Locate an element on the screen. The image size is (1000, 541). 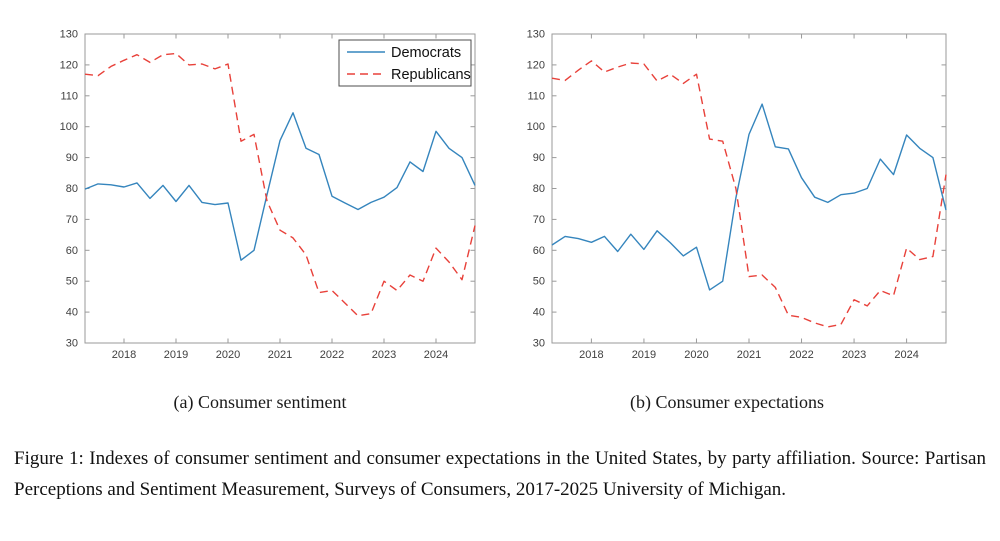
subcaption-consumer-expectations: (b) Consumer expectations is located at coordinates (727, 402).